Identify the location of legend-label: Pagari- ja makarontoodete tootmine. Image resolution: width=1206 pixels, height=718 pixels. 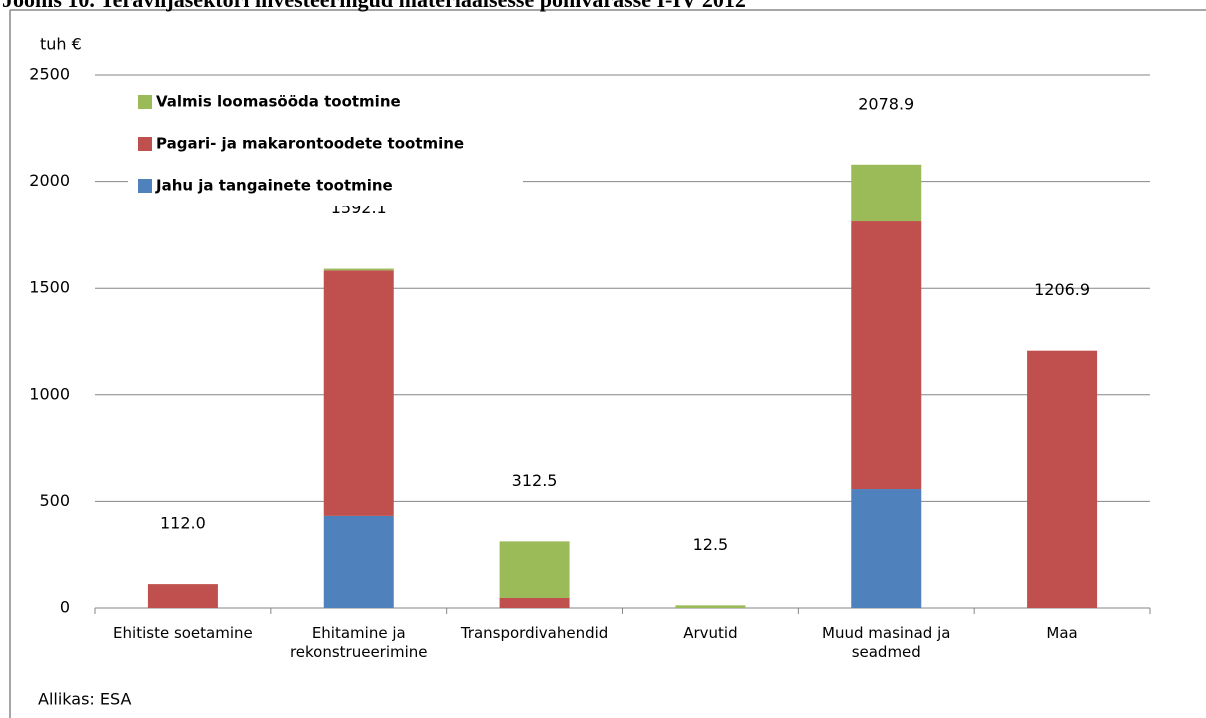
(310, 144).